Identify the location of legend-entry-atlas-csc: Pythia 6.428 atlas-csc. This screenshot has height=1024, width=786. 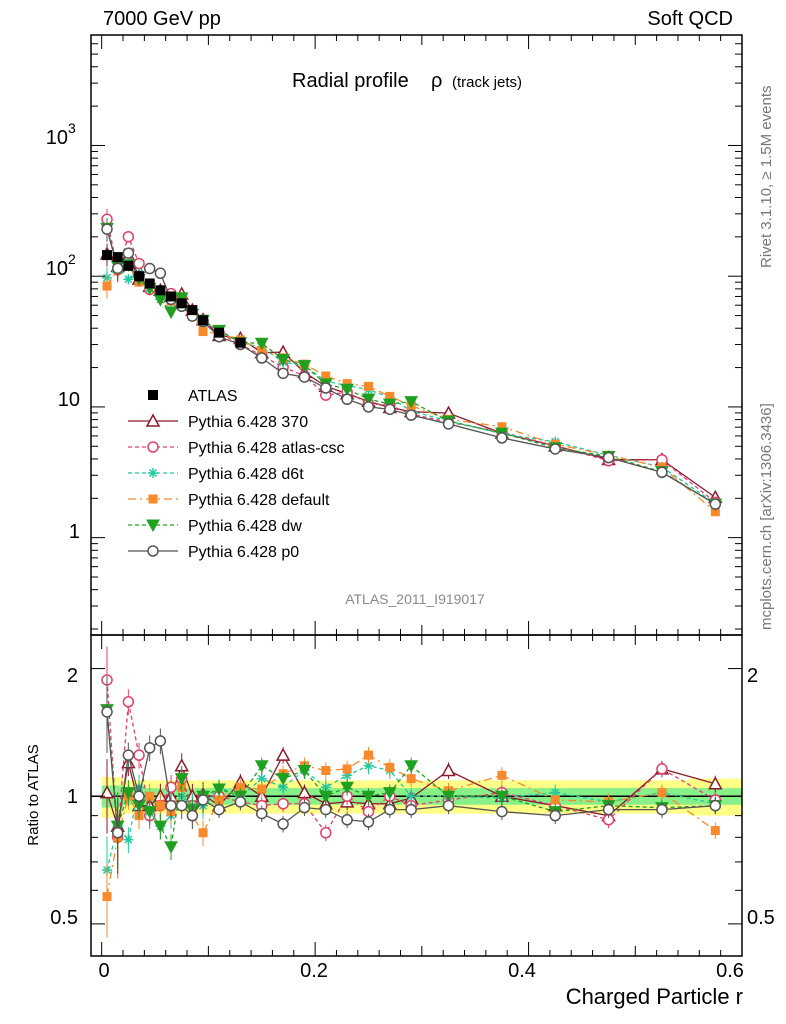
(236, 448).